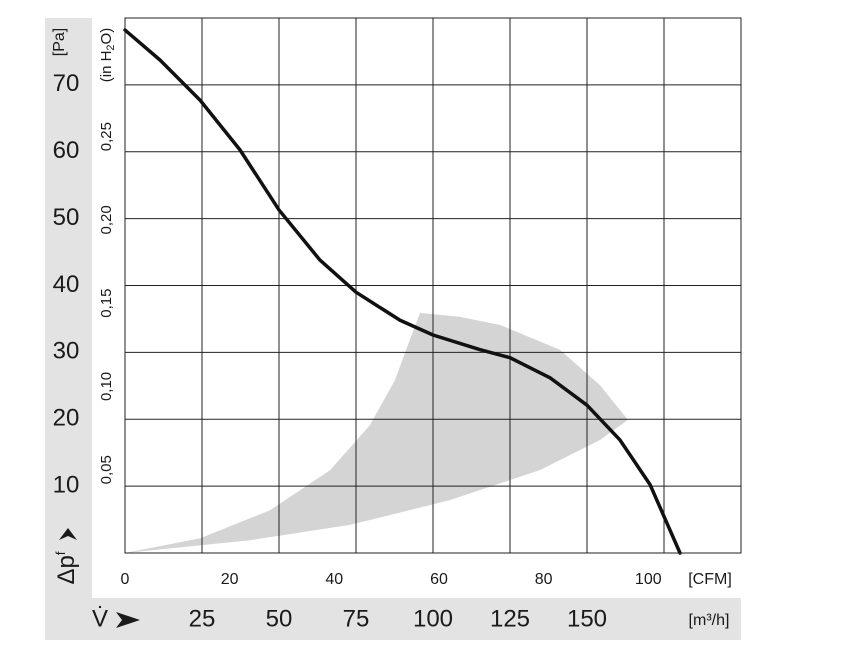  Describe the element at coordinates (66, 83) in the screenshot. I see `y-tick-label: 70` at that location.